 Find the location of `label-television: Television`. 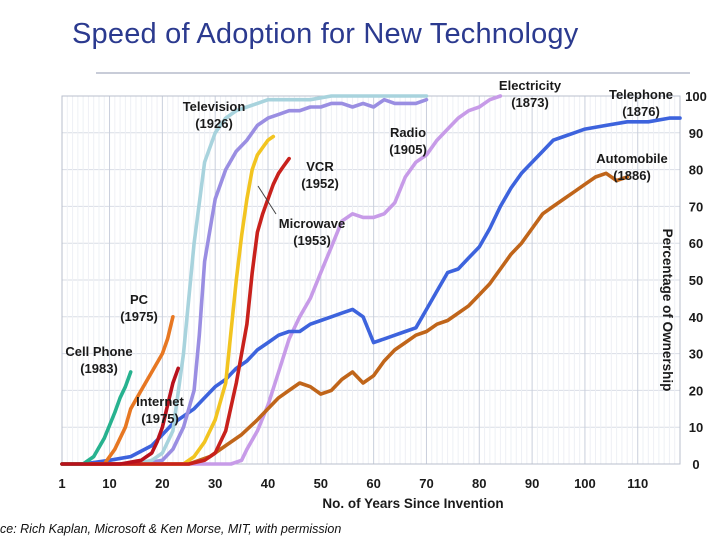

label-television: Television is located at coordinates (214, 106).